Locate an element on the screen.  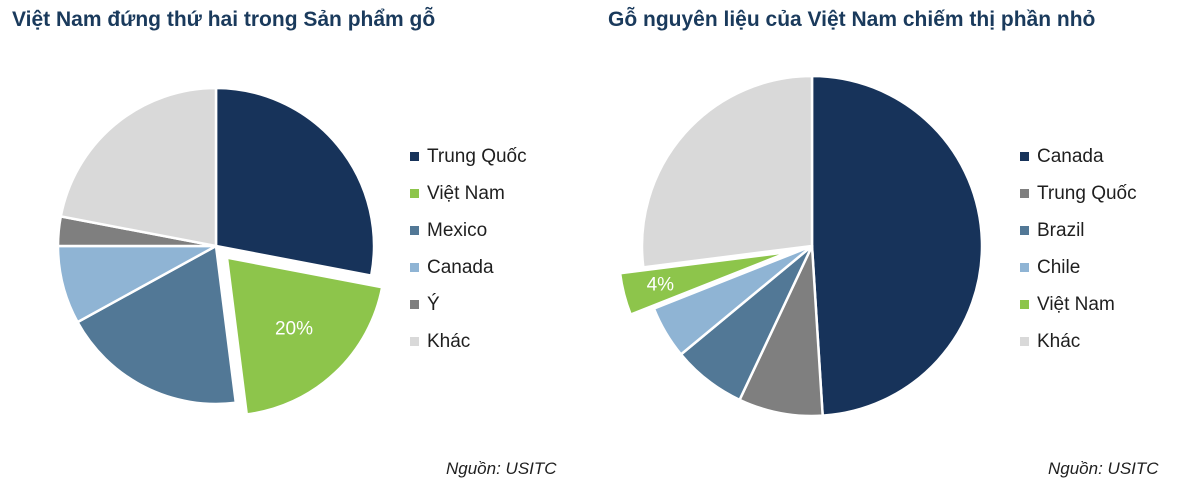
pie-slice-chile is located at coordinates (733, 300).